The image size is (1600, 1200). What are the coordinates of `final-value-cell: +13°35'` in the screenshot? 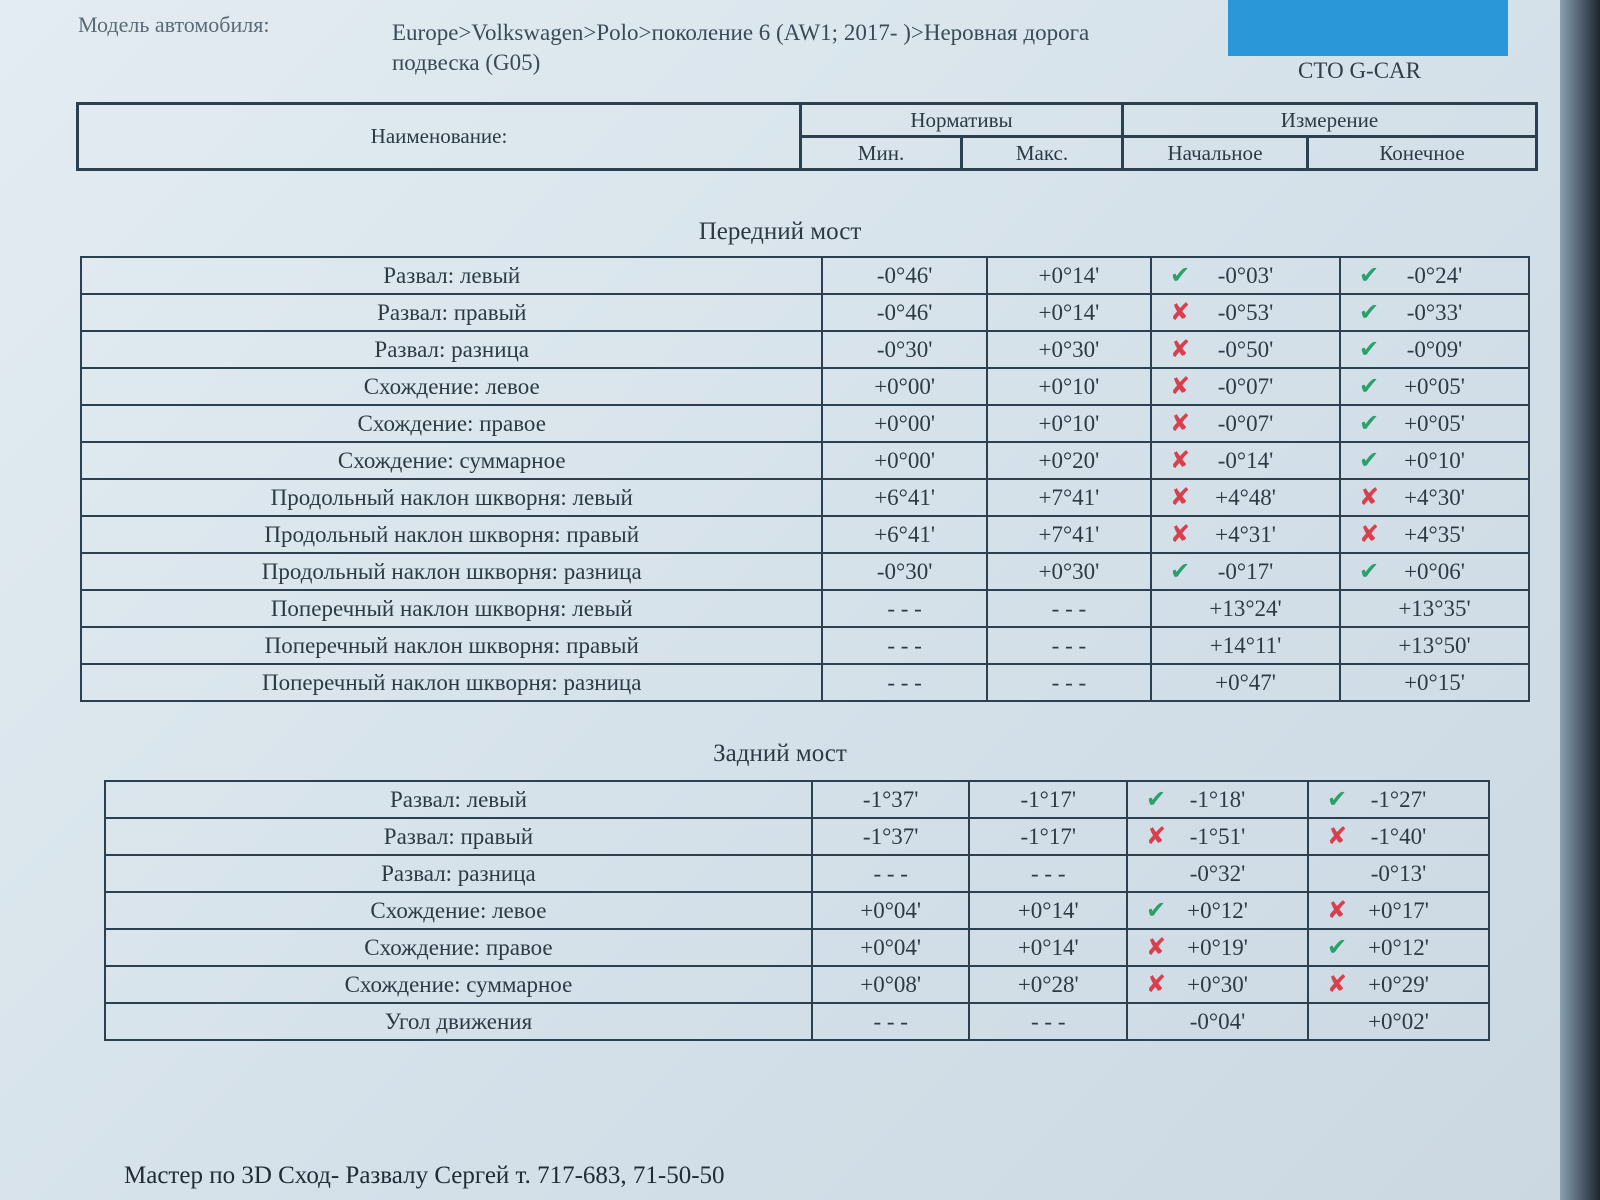 It's located at (1434, 608).